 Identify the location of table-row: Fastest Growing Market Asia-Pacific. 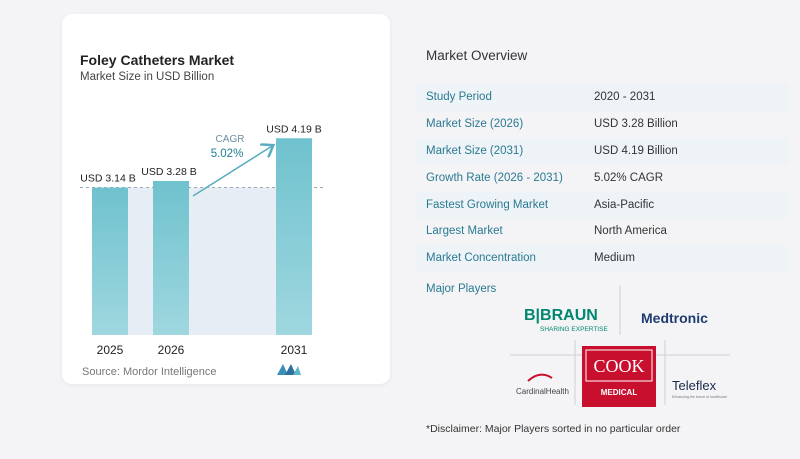
(602, 204).